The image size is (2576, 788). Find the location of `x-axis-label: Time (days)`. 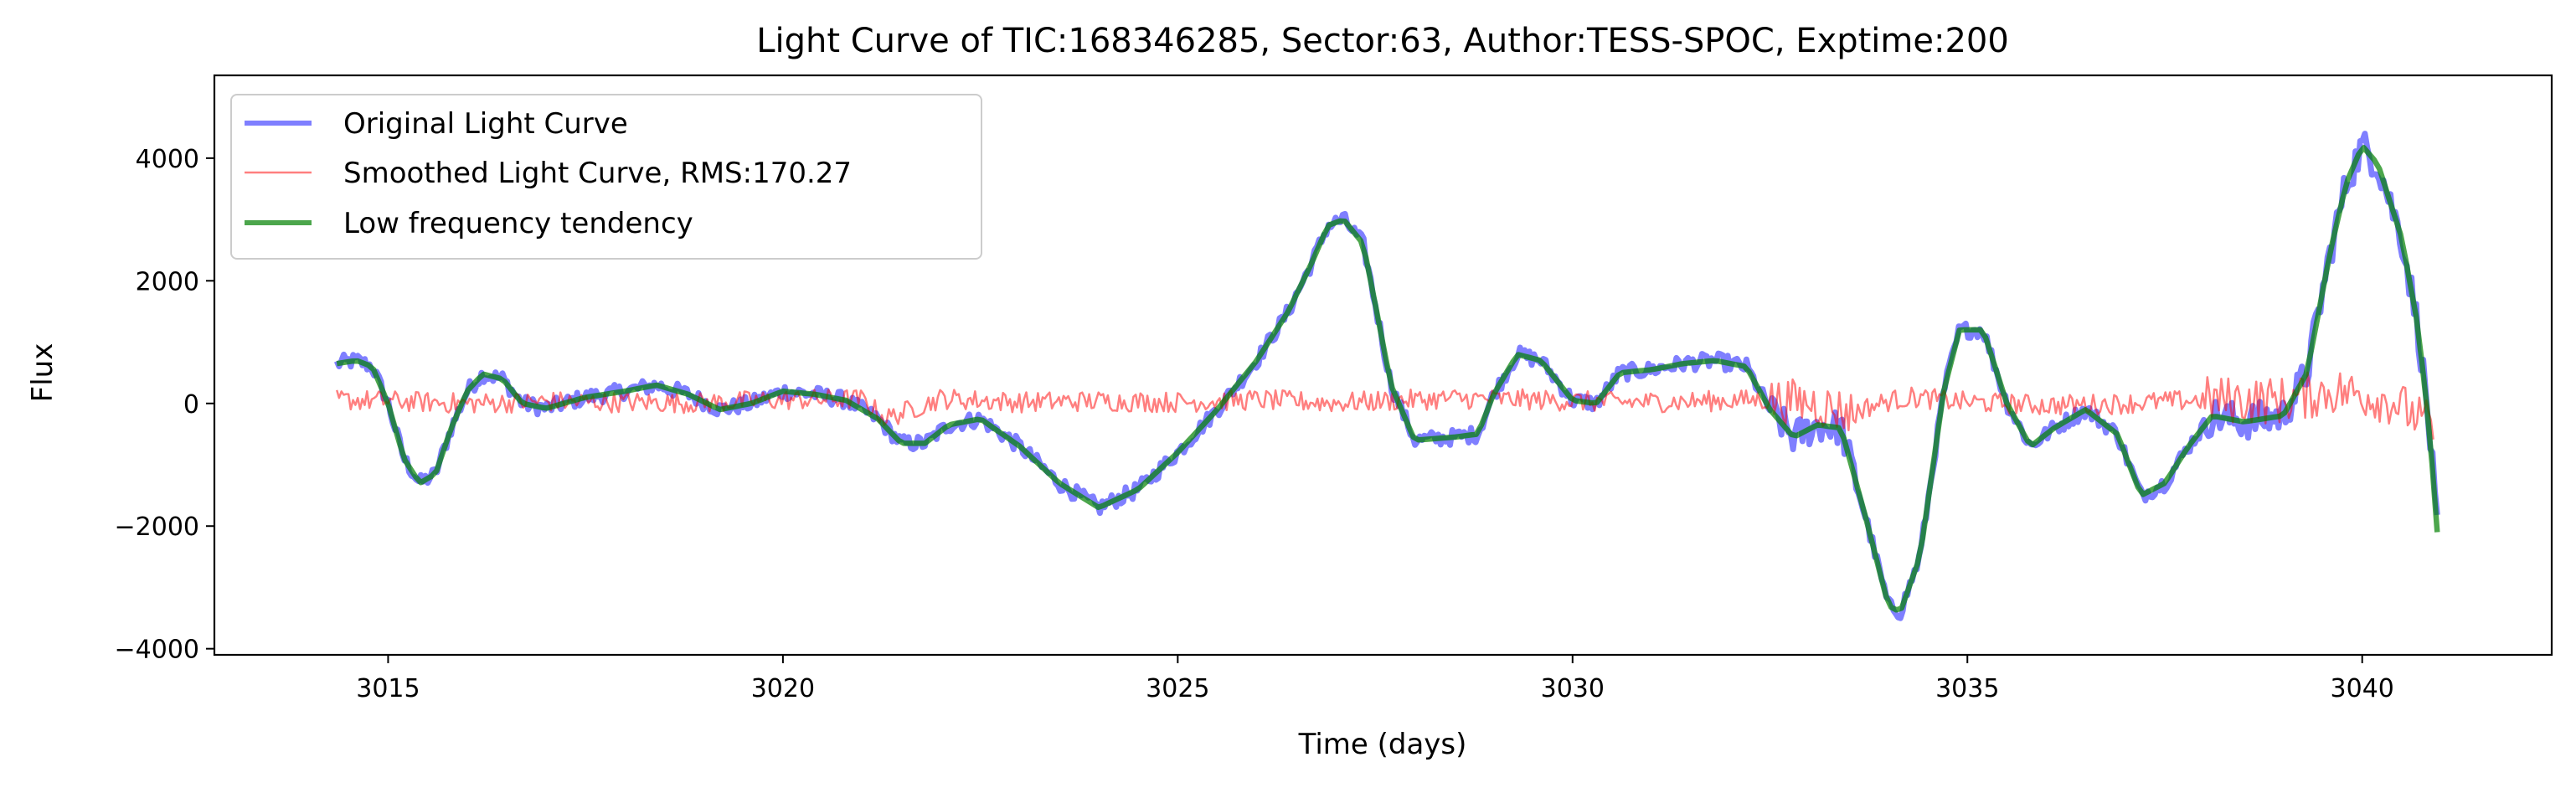

x-axis-label: Time (days) is located at coordinates (1382, 744).